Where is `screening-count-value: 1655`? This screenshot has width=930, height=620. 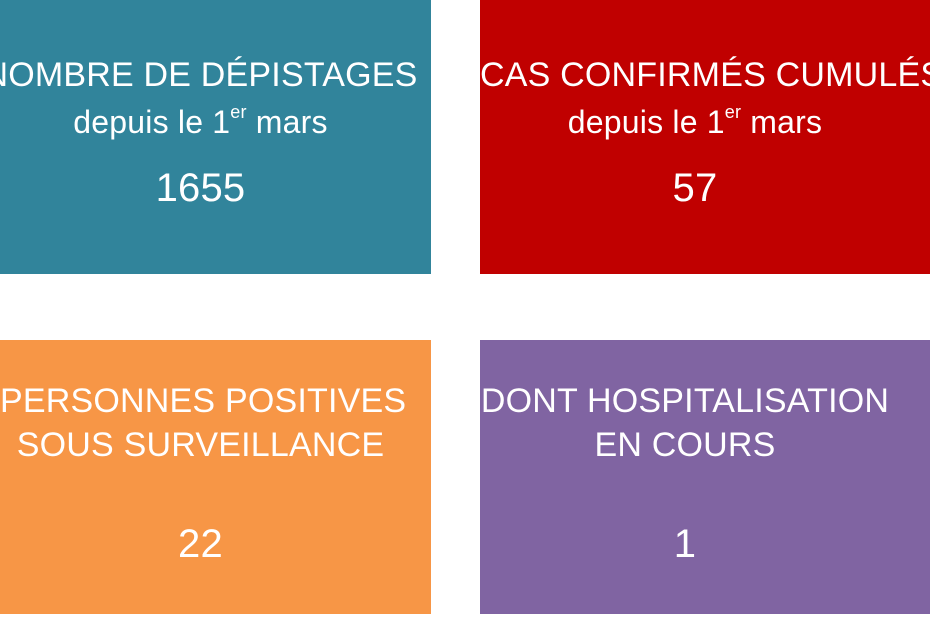 screening-count-value: 1655 is located at coordinates (200, 188).